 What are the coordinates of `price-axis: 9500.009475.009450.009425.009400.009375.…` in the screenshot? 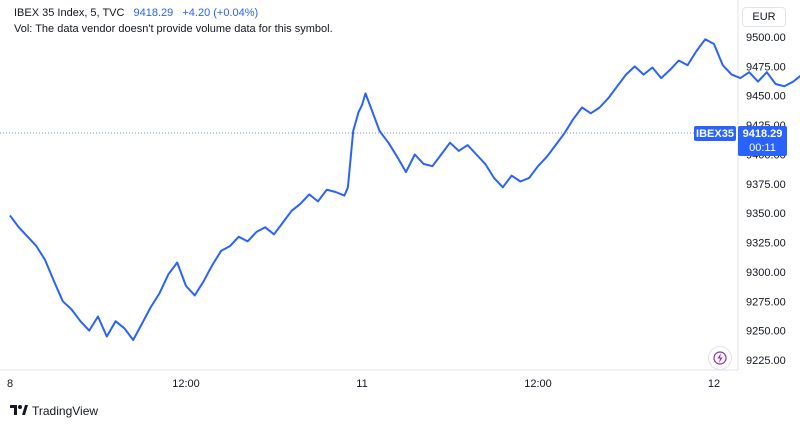 It's located at (766, 199).